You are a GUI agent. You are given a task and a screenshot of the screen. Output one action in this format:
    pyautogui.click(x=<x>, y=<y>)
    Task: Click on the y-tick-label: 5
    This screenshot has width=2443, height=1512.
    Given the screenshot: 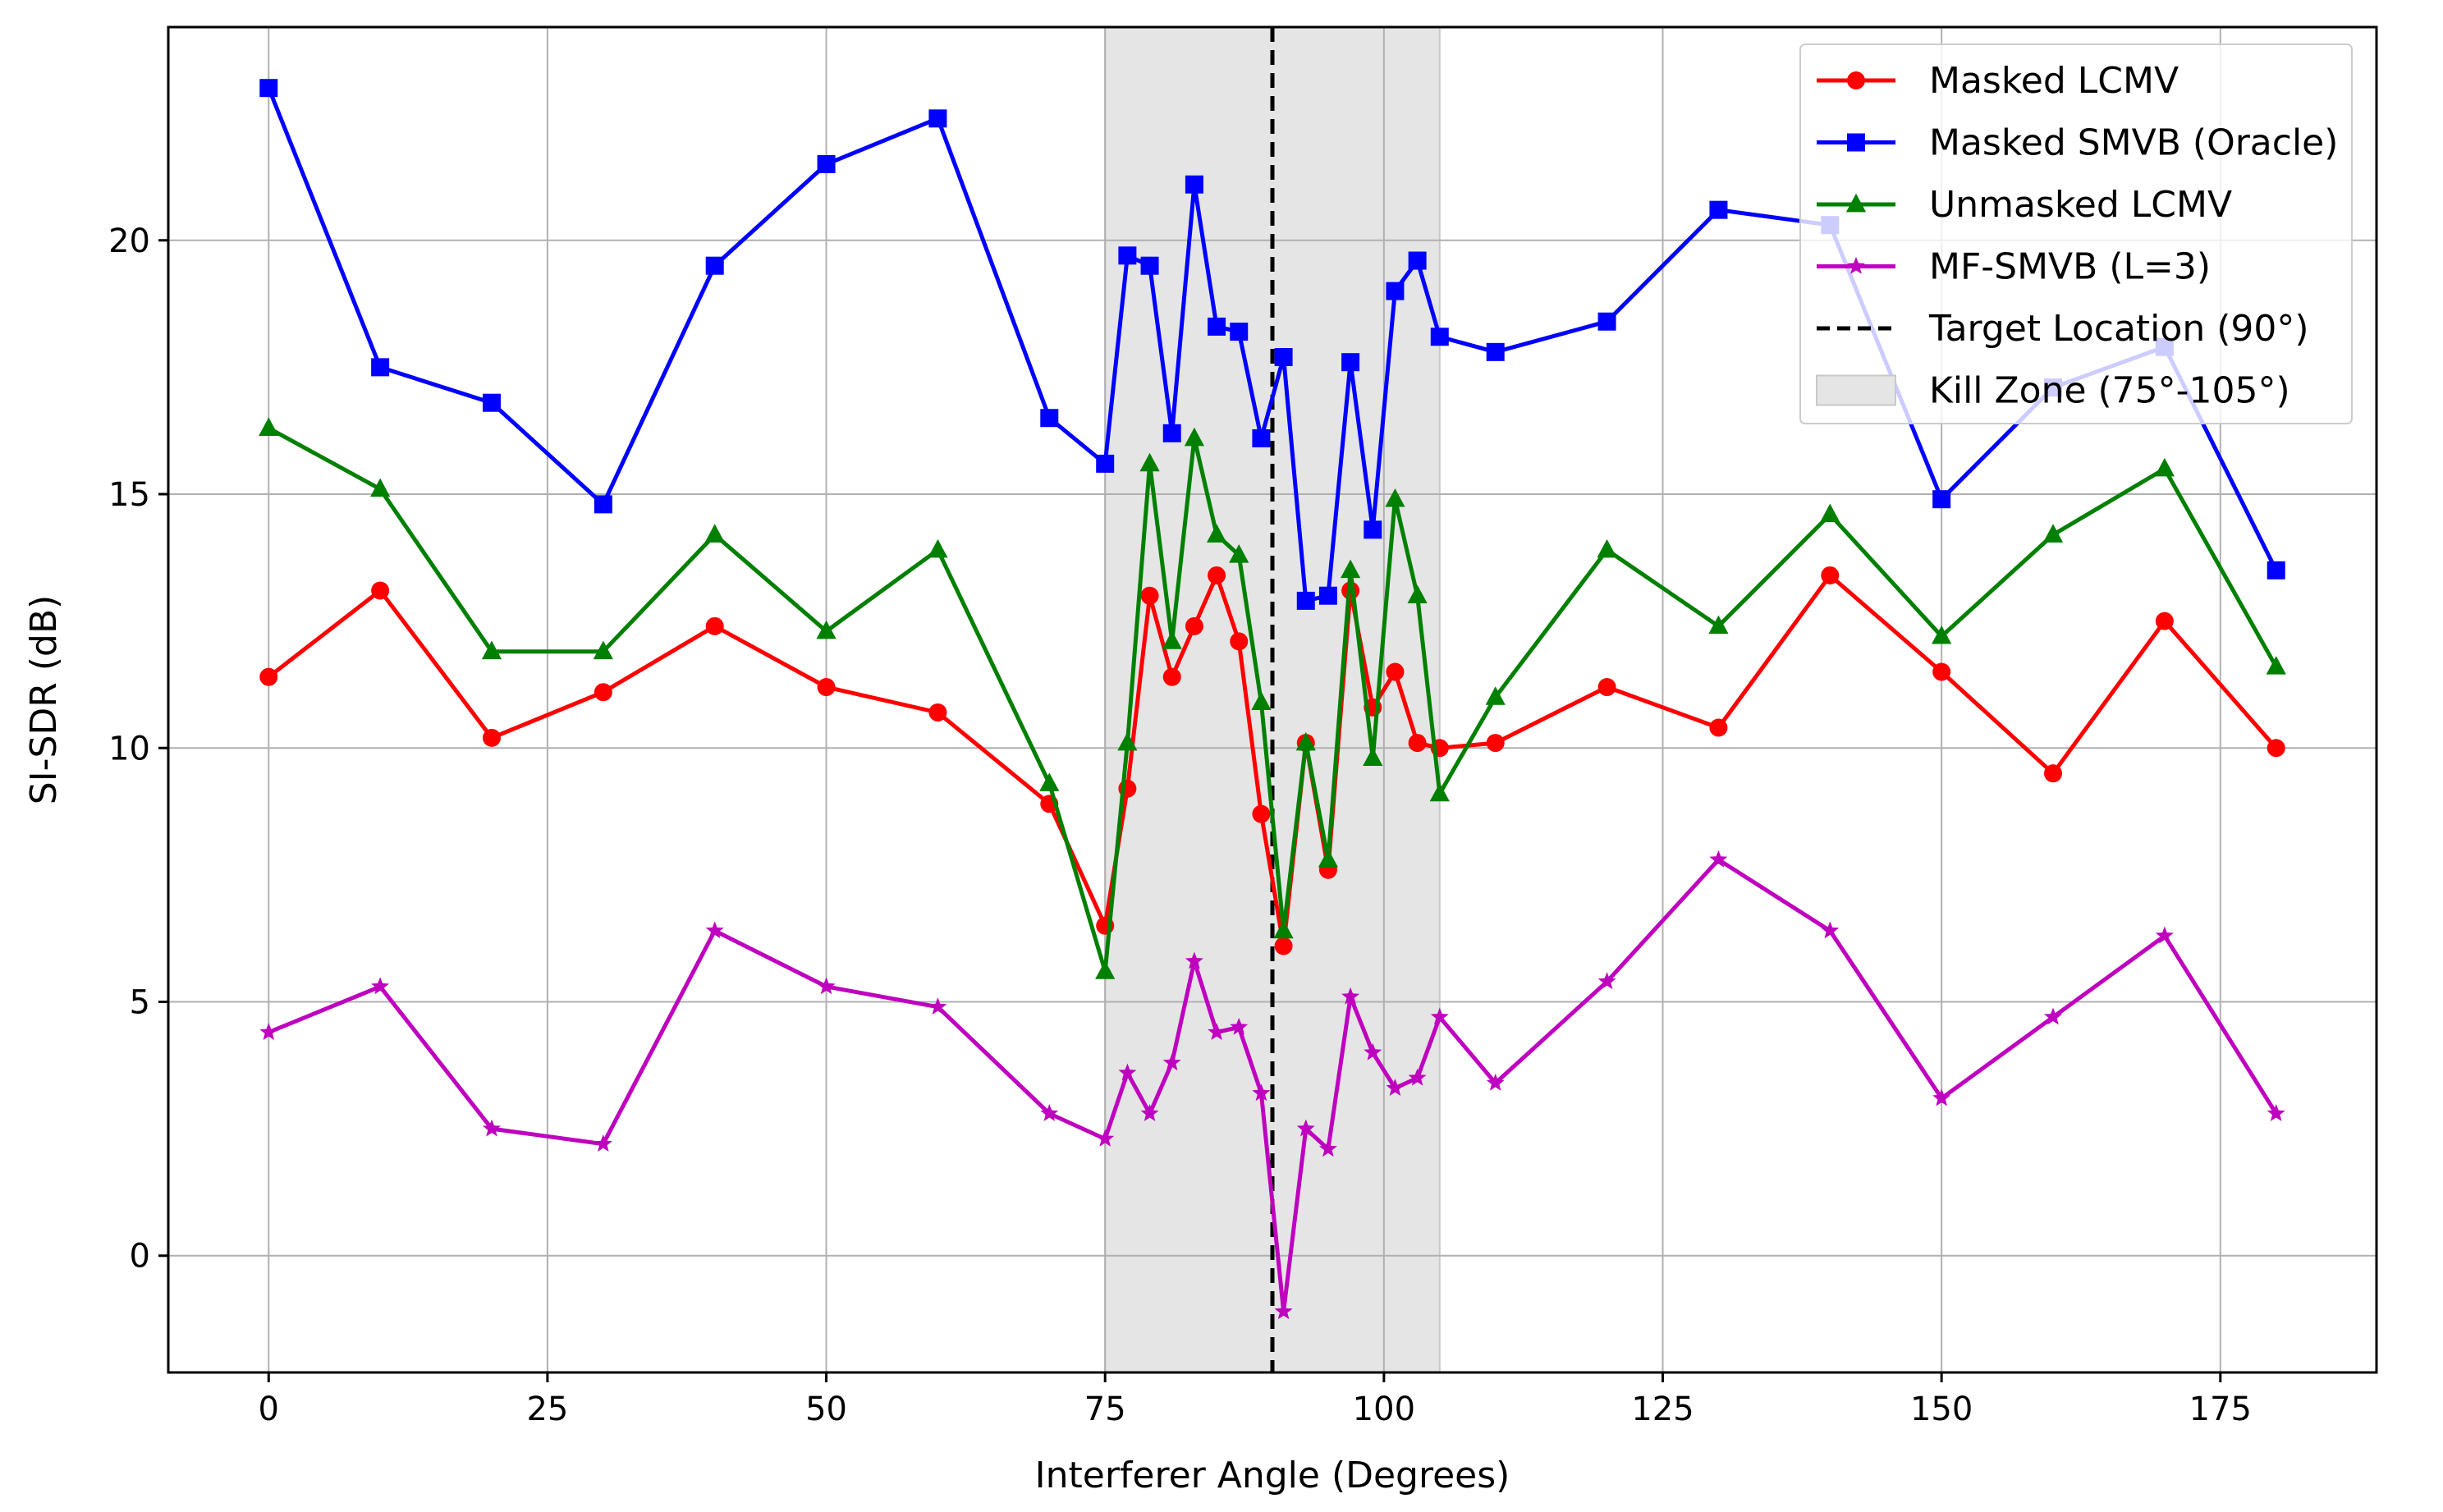 What is the action you would take?
    pyautogui.click(x=140, y=1003)
    